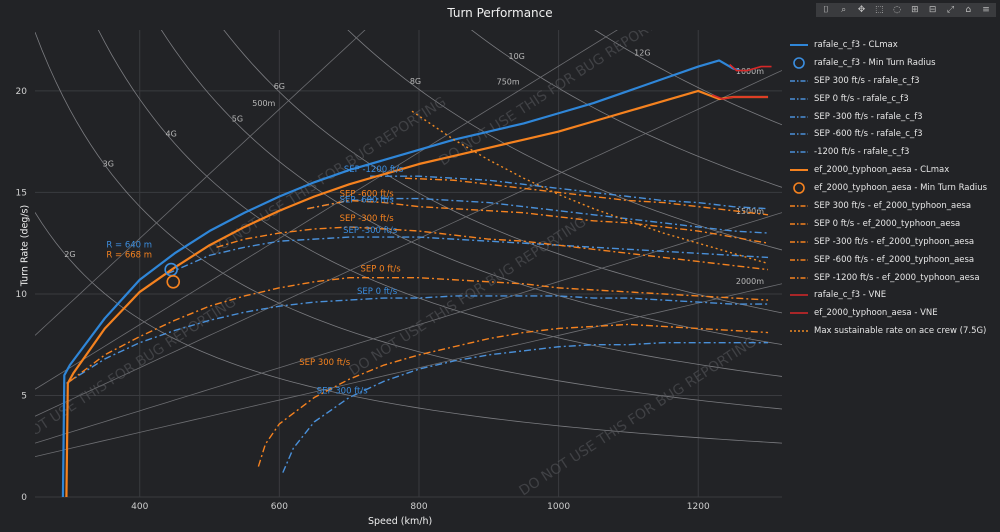  What do you see at coordinates (508, 82) in the screenshot?
I see `turn-radius-label: 750m` at bounding box center [508, 82].